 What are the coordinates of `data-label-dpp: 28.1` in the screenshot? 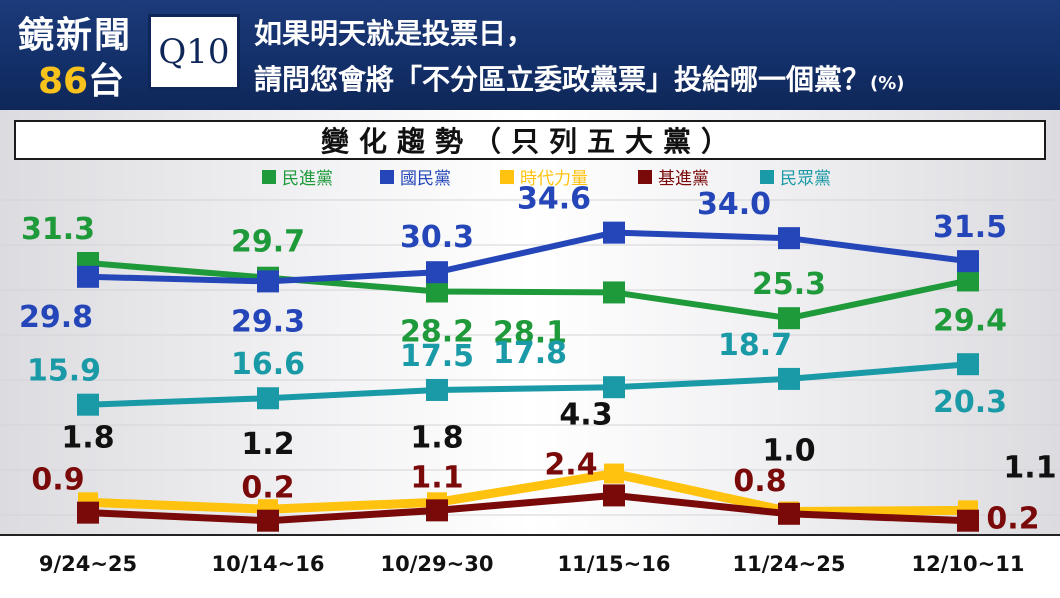 It's located at (530, 332).